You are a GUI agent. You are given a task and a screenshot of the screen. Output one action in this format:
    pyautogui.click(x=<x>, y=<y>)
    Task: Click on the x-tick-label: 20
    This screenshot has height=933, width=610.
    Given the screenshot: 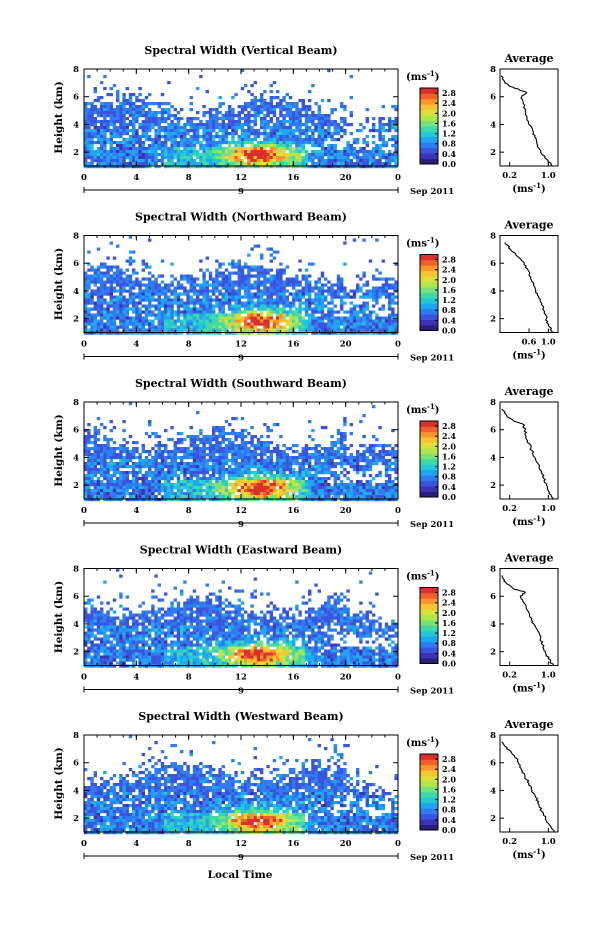 What is the action you would take?
    pyautogui.click(x=346, y=844)
    